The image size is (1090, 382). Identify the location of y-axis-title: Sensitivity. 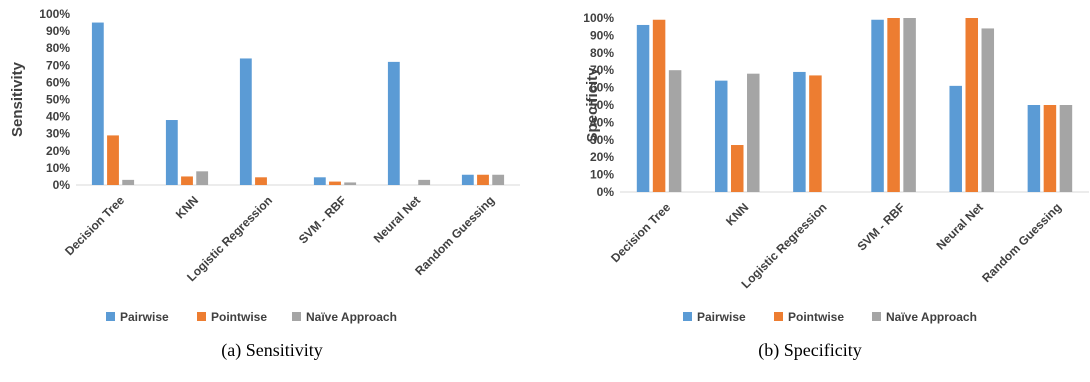
(17, 99).